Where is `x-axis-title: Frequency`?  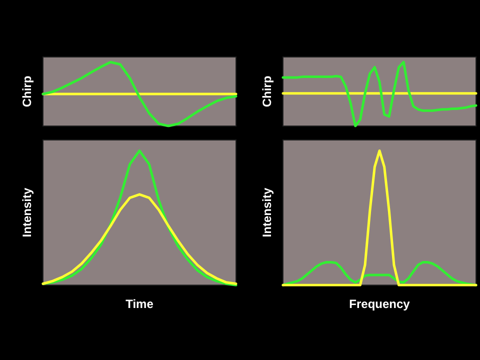
x-axis-title: Frequency is located at coordinates (379, 304).